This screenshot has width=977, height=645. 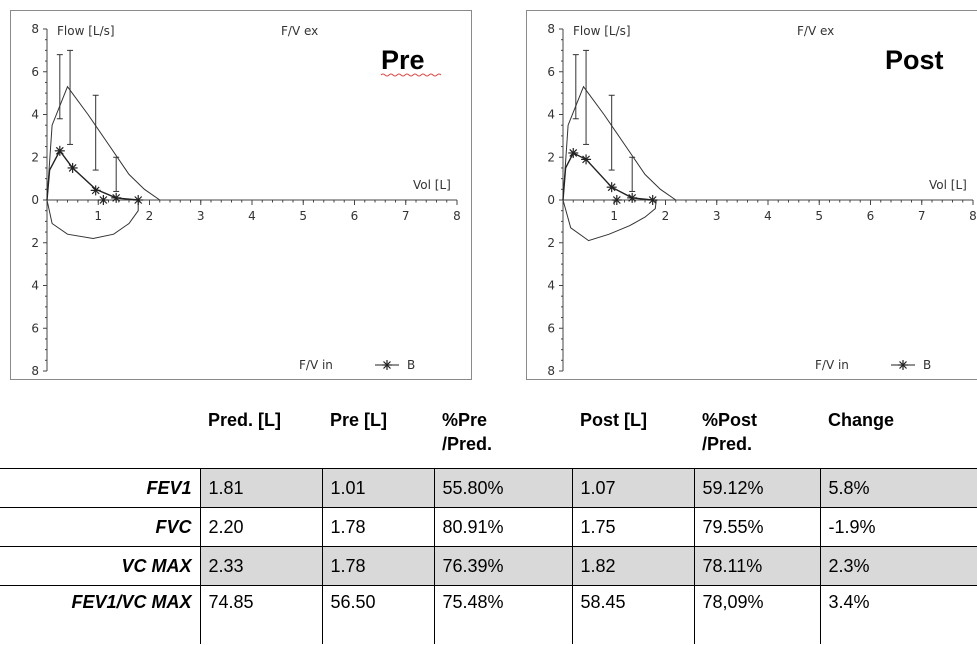 What do you see at coordinates (898, 526) in the screenshot?
I see `cell-change: -1.9%` at bounding box center [898, 526].